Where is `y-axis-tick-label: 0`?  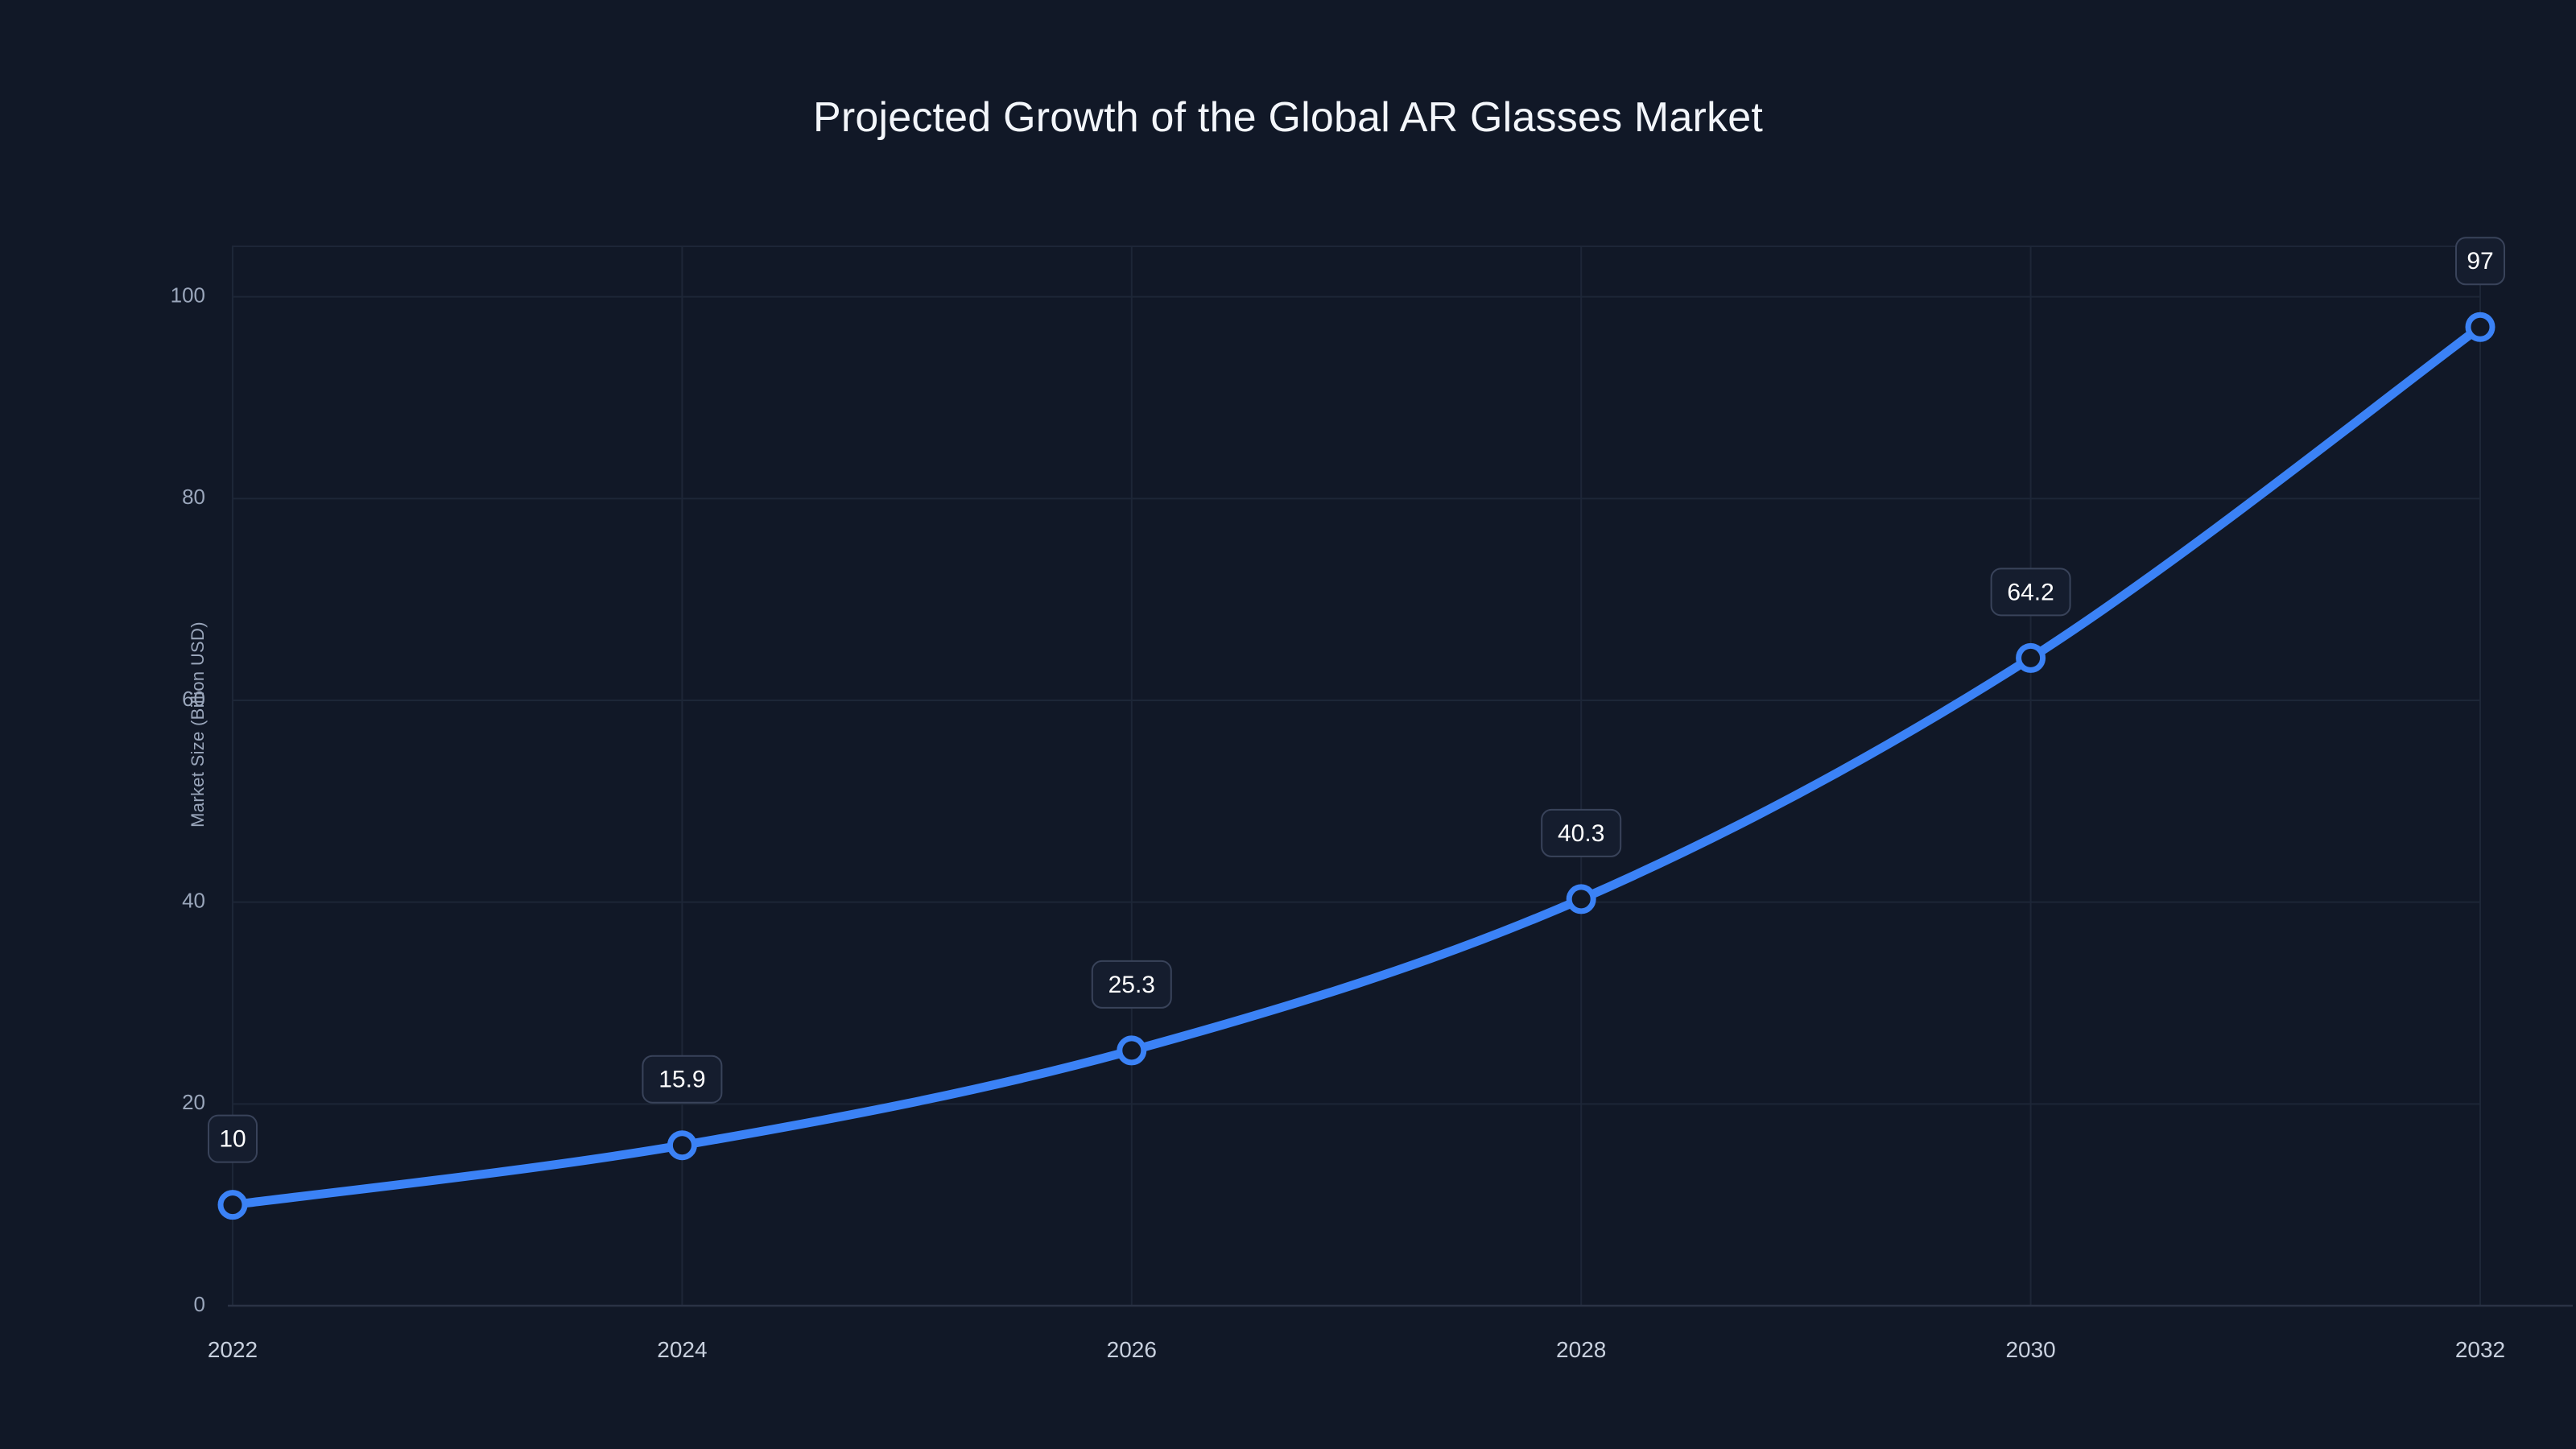 y-axis-tick-label: 0 is located at coordinates (199, 1304).